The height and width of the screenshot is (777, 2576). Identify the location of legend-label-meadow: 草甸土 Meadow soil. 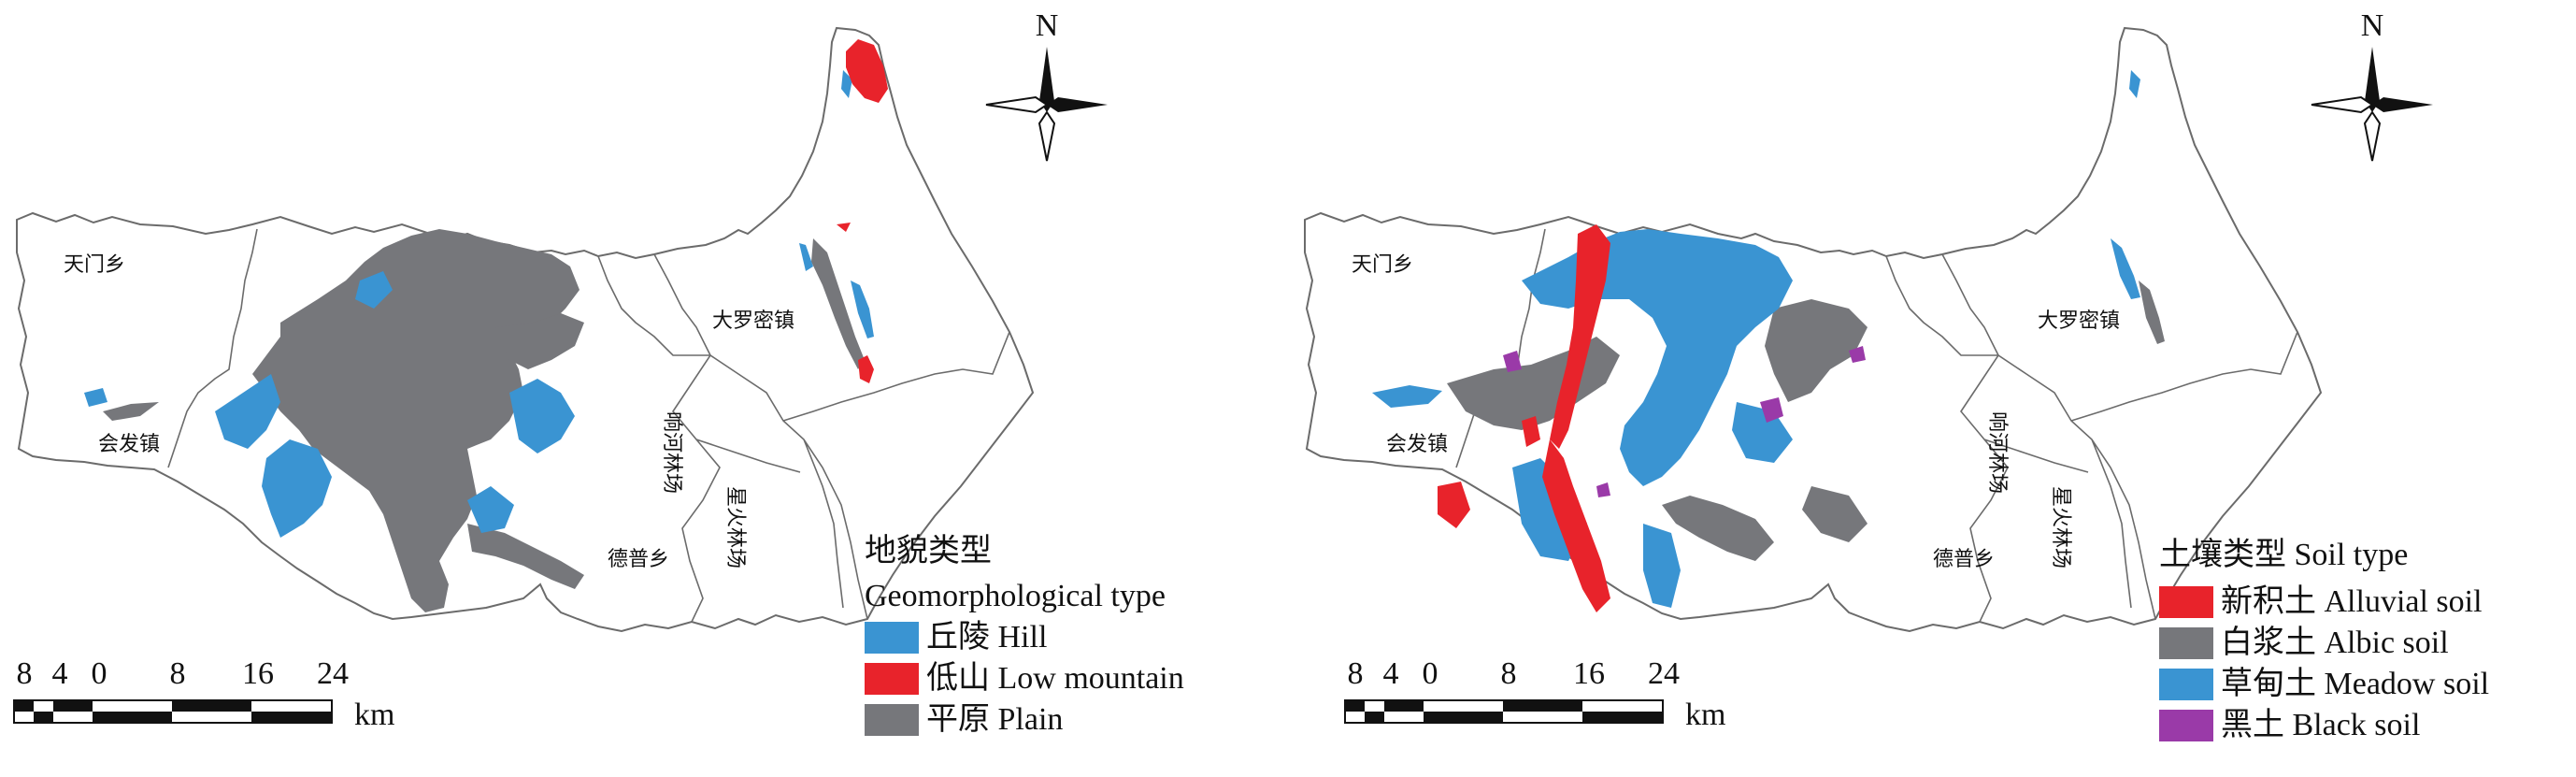
(2355, 684).